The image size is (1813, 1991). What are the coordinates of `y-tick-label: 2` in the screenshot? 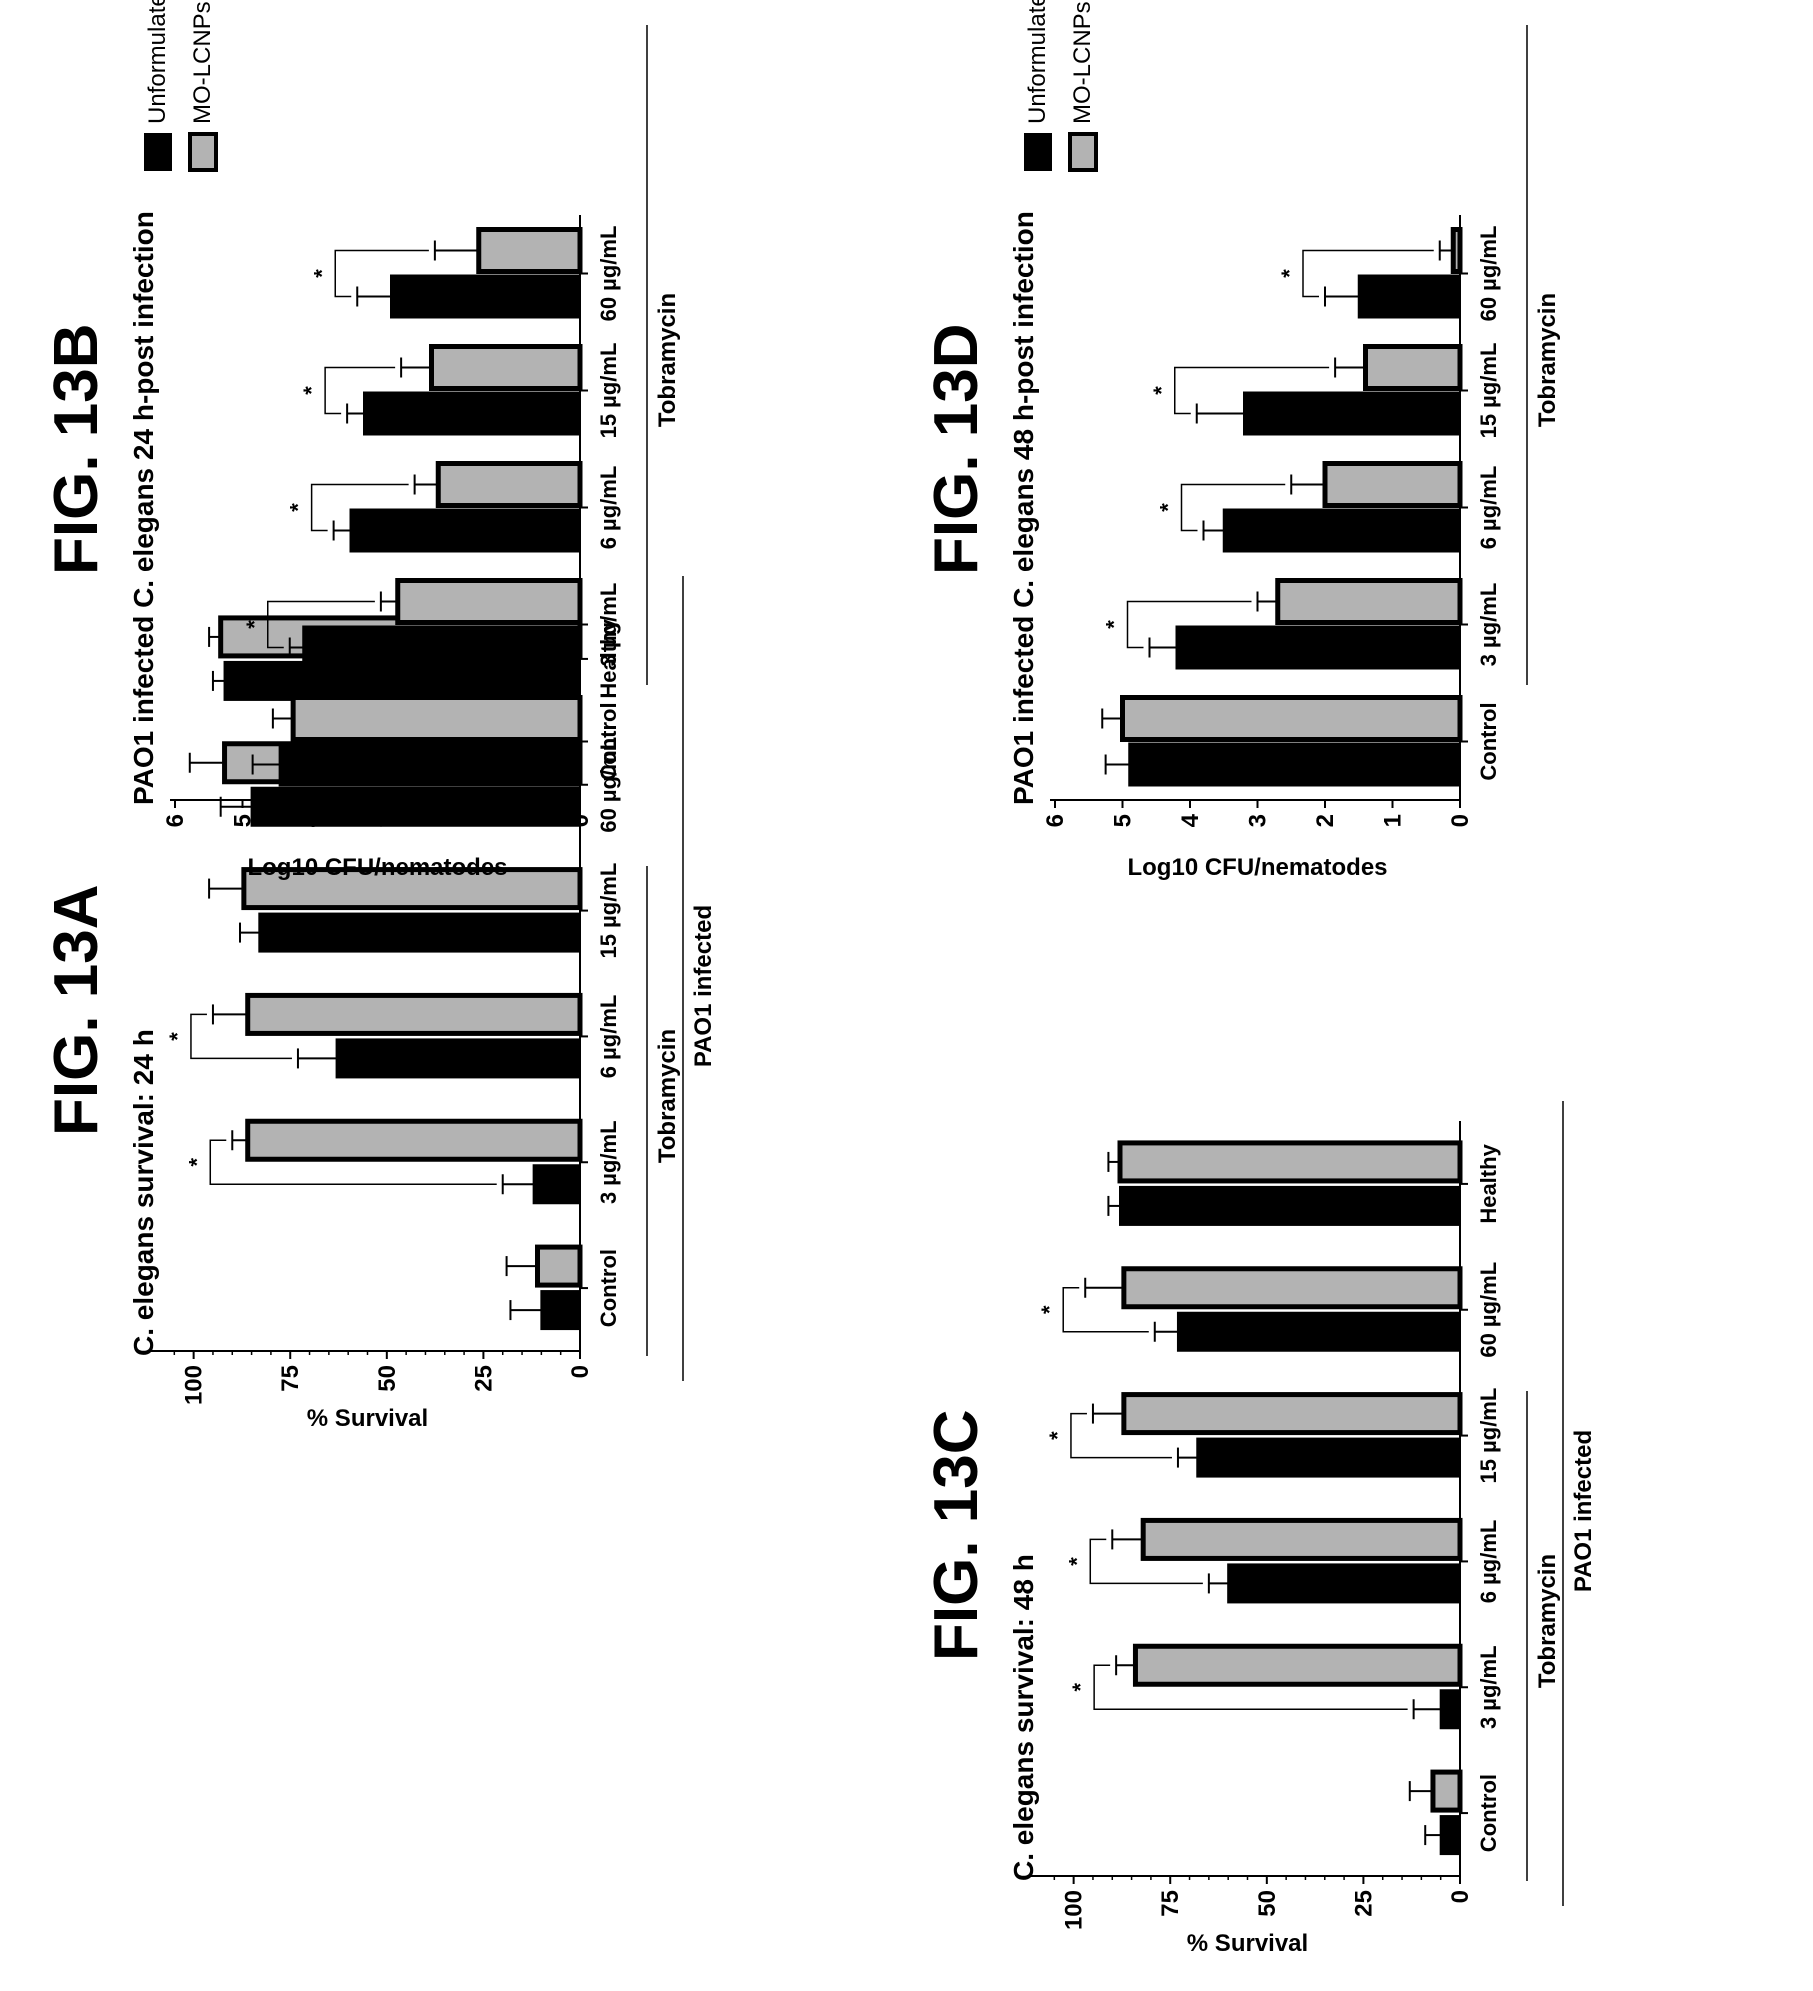 It's located at (445, 820).